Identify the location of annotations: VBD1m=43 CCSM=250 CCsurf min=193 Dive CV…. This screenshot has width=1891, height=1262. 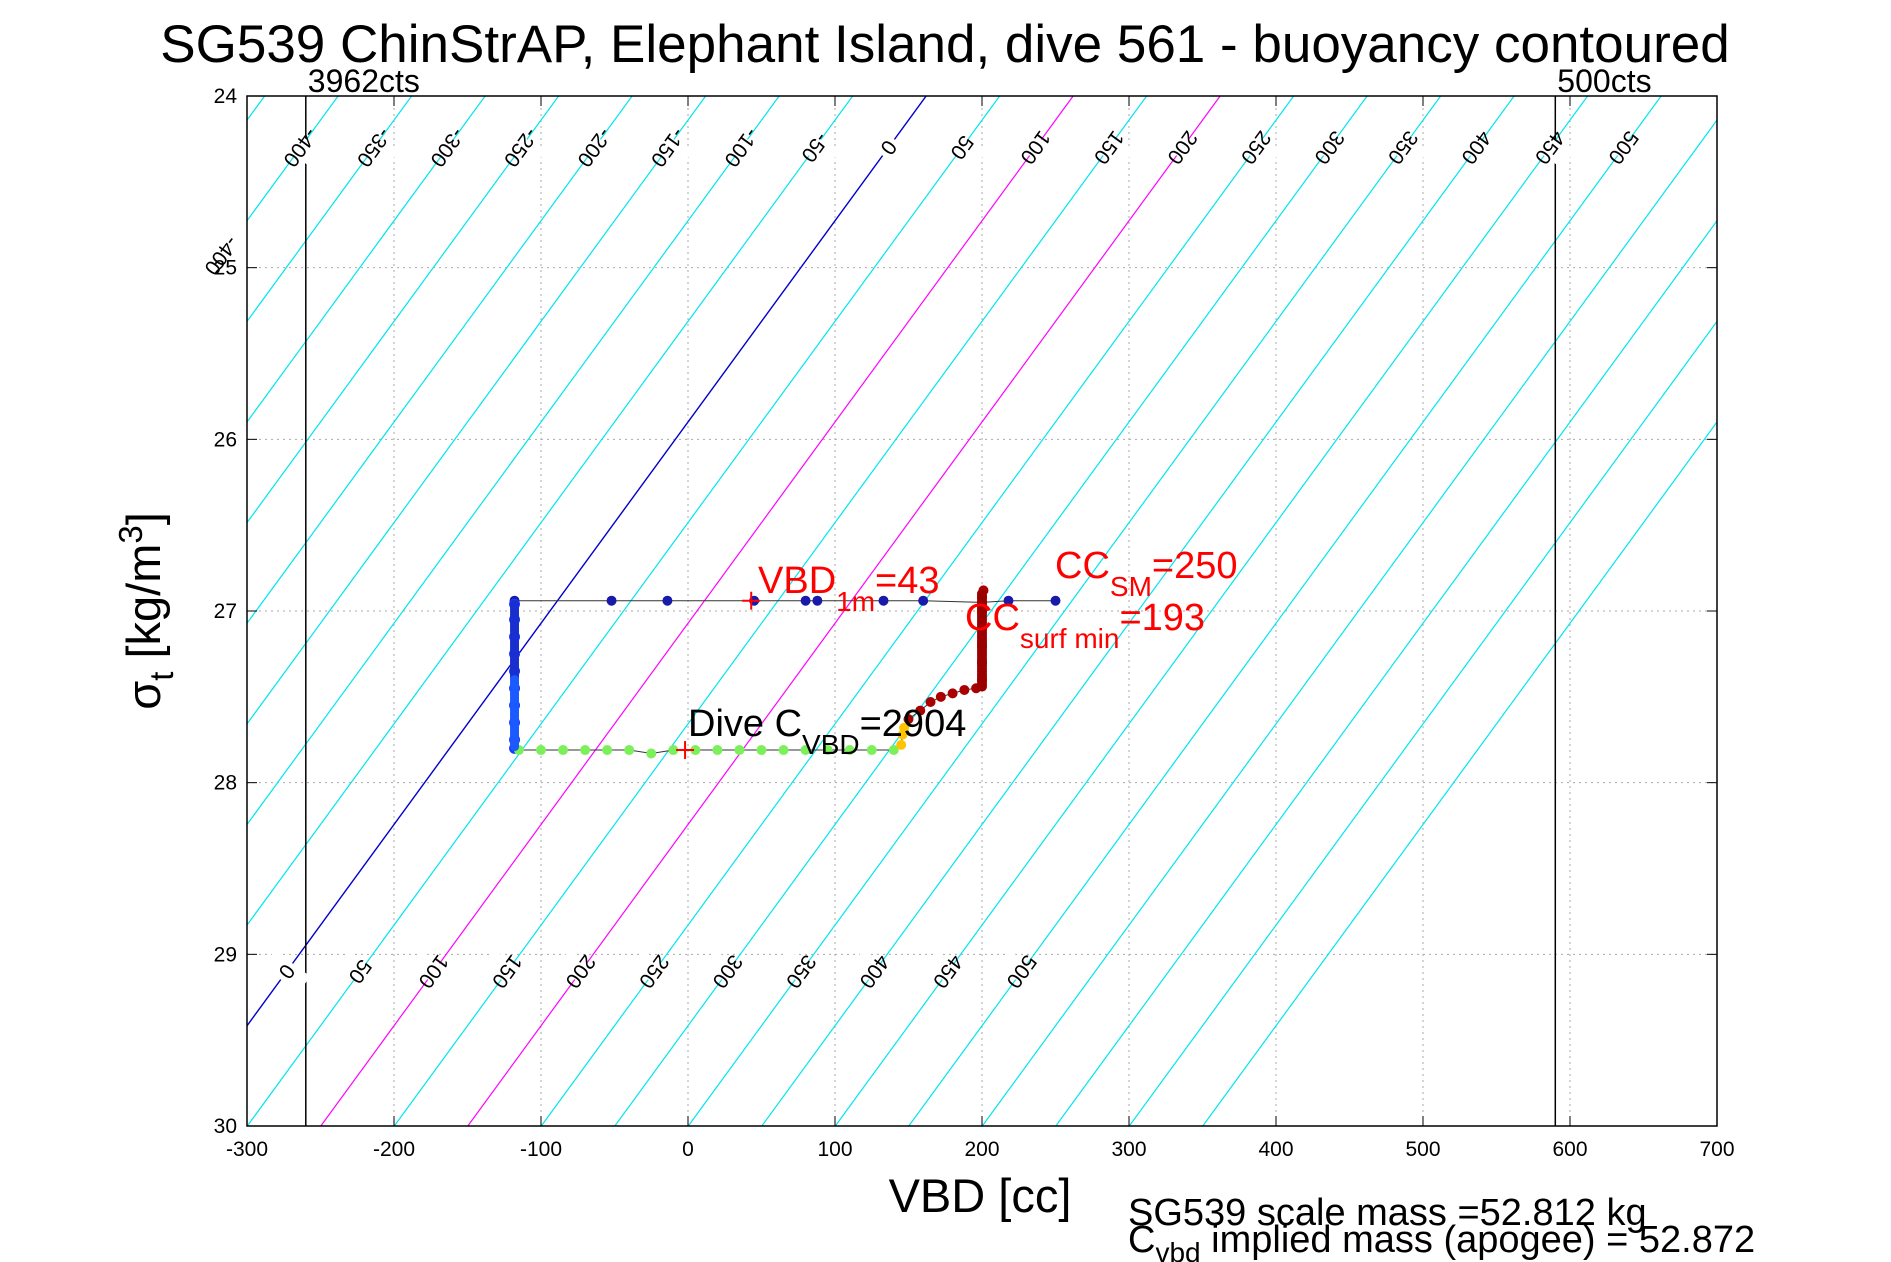
(962, 652).